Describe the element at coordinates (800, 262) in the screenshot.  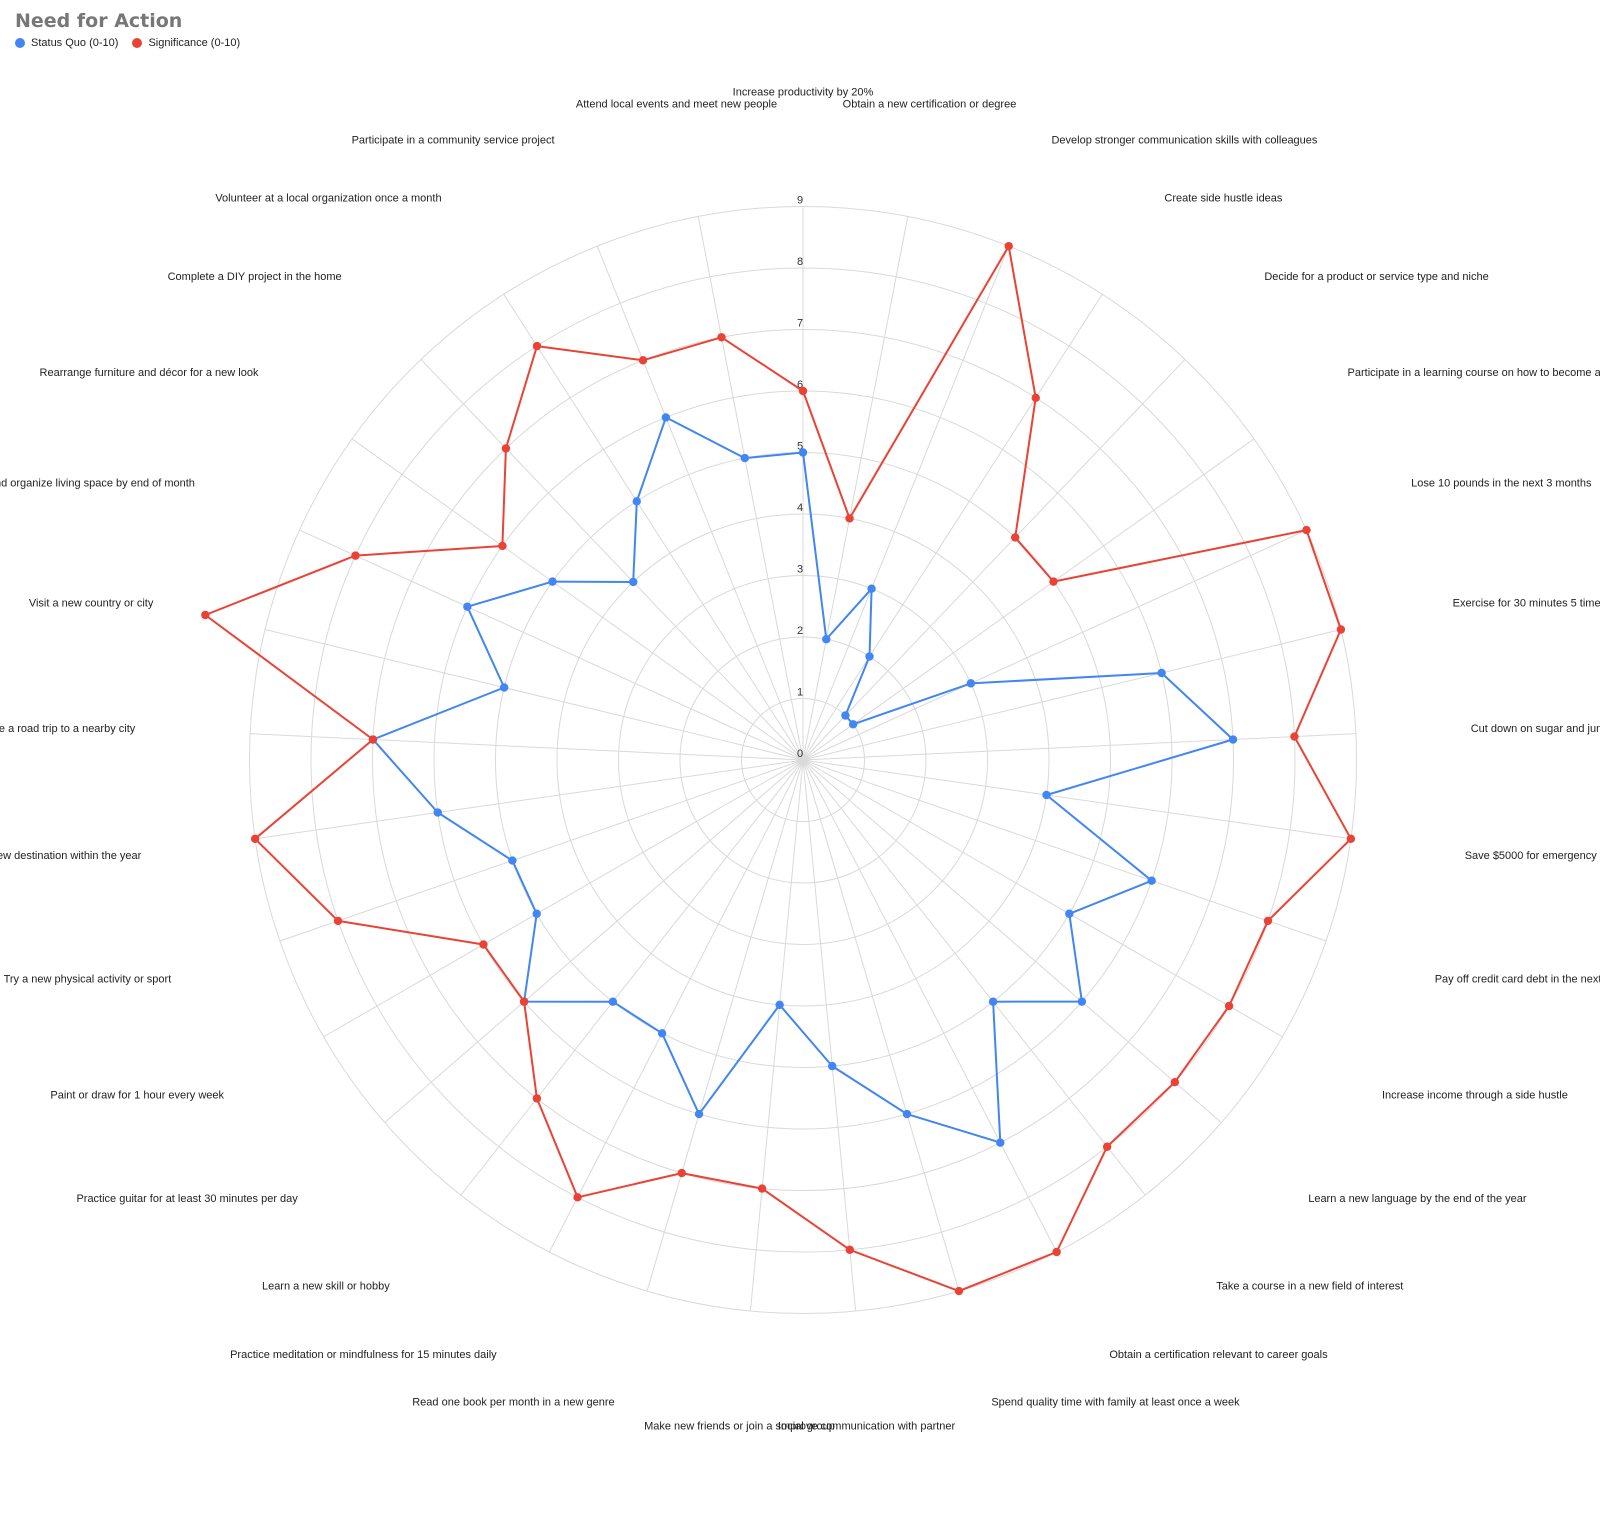
I see `radial-tick-label: 8` at that location.